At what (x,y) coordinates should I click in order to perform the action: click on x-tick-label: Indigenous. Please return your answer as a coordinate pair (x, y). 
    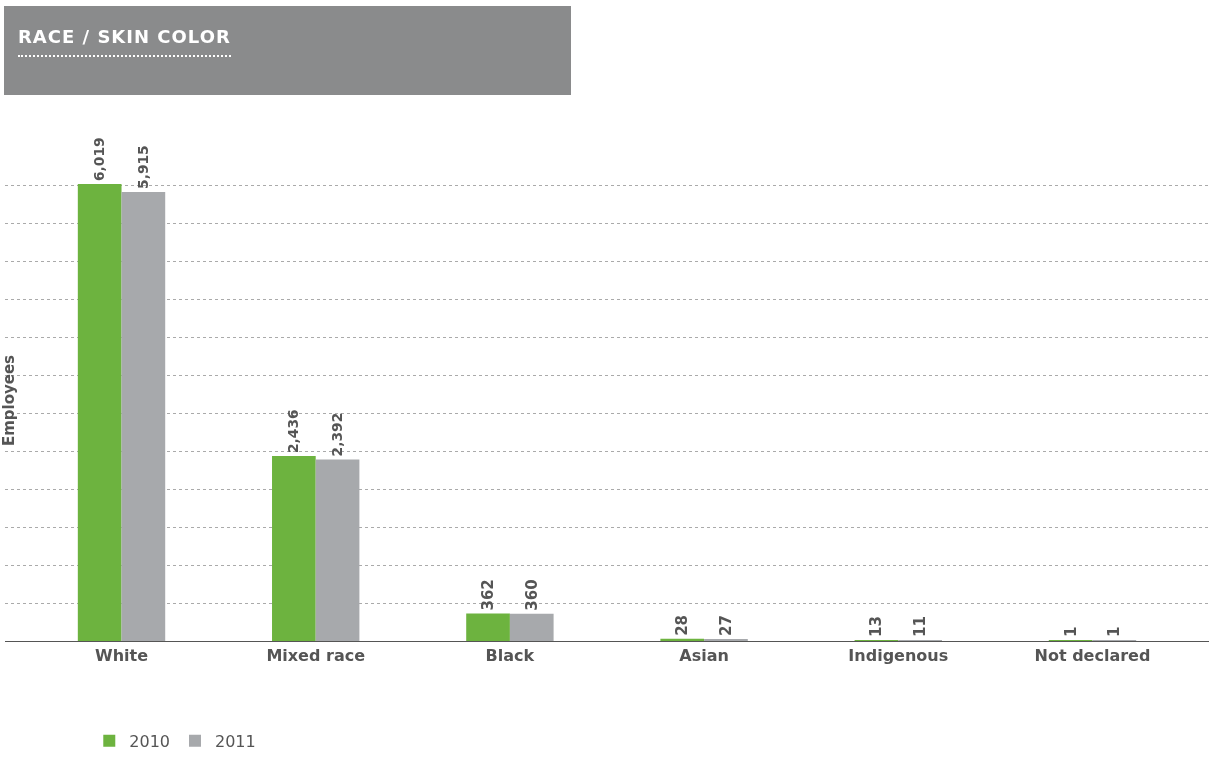
    Looking at the image, I should click on (898, 656).